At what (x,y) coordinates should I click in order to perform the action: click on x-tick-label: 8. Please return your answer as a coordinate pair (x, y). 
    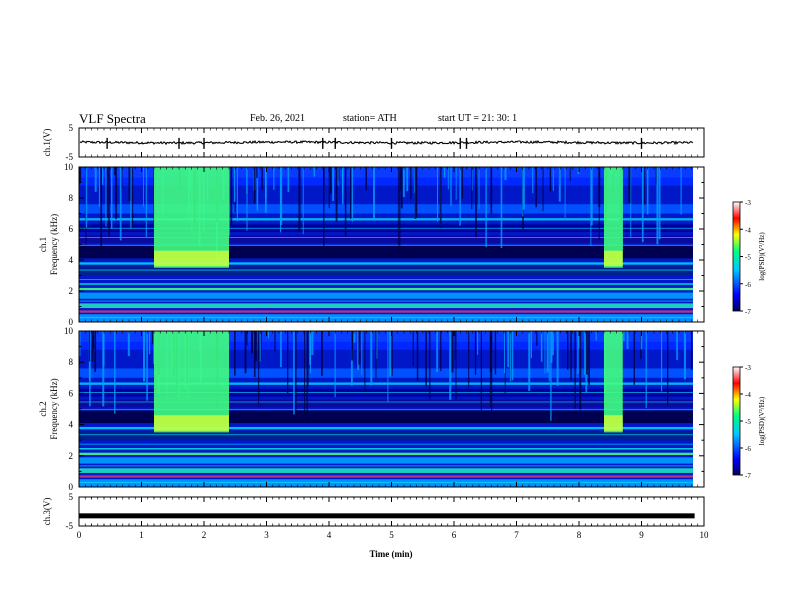
    Looking at the image, I should click on (579, 535).